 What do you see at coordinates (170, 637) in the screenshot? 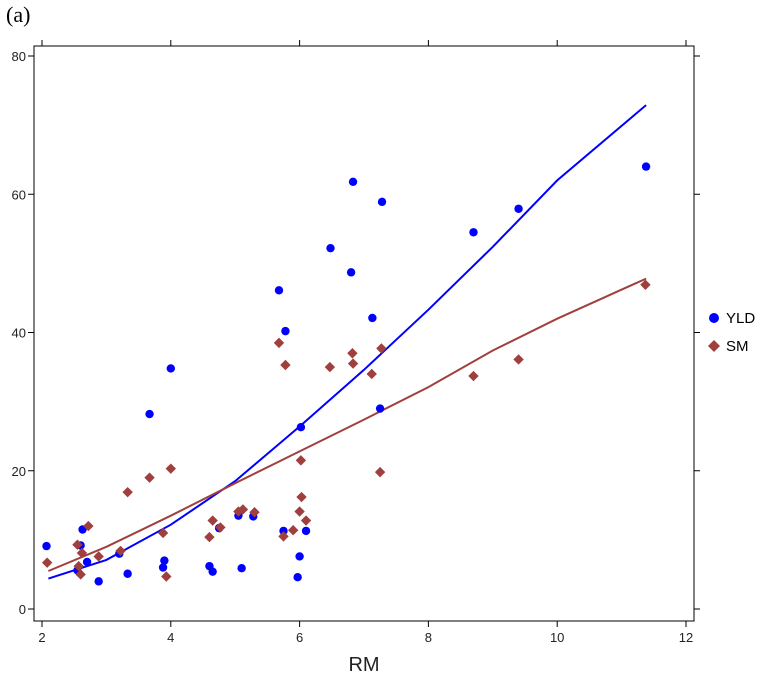
I see `x-tick-label: 4` at bounding box center [170, 637].